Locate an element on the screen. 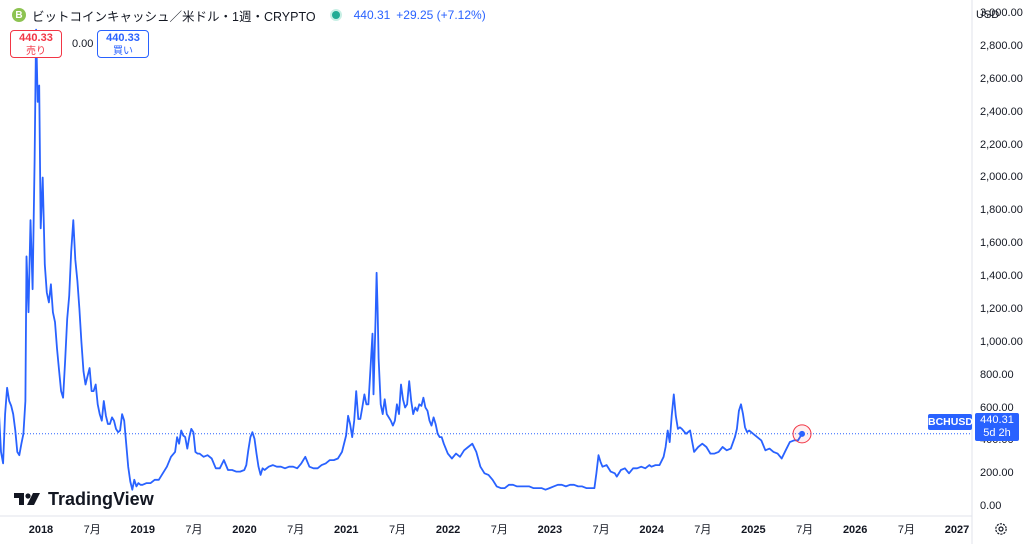  price-tag: 440.31 5d 2h is located at coordinates (997, 427).